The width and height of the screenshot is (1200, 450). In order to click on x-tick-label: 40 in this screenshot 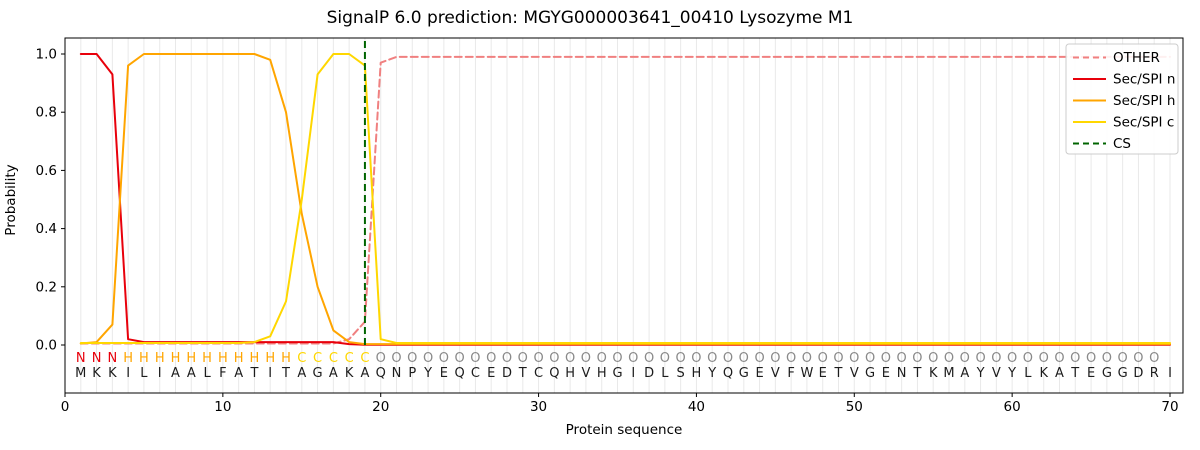, I will do `click(696, 407)`.